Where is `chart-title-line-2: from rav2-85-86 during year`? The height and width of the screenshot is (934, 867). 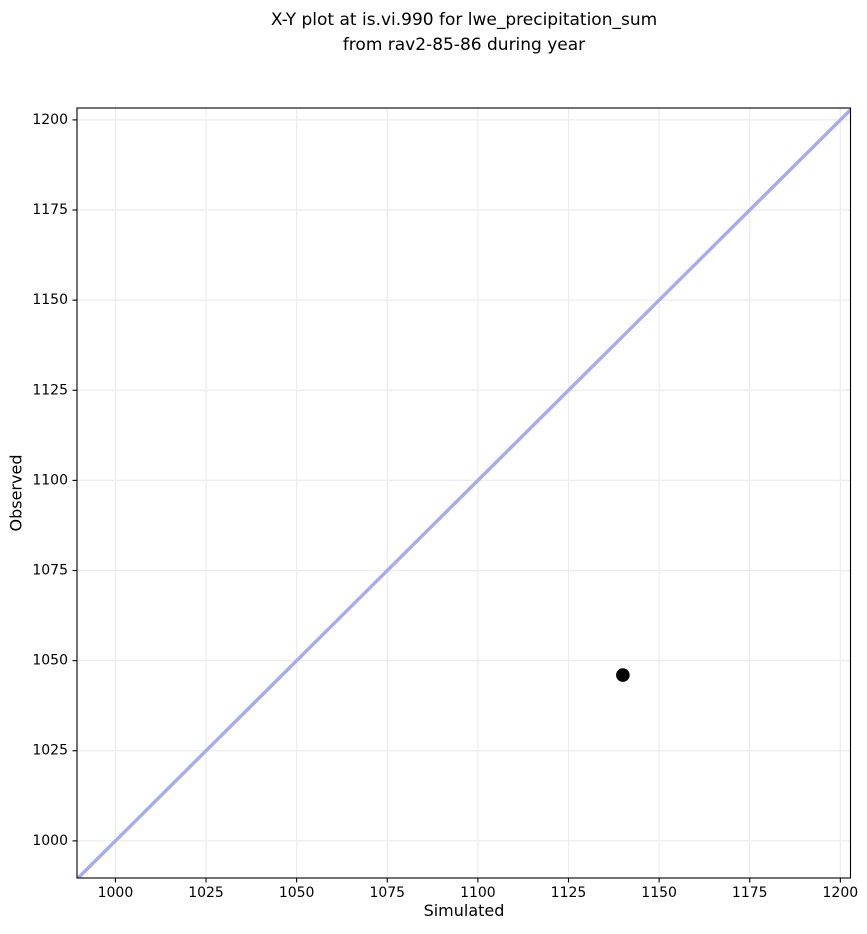 chart-title-line-2: from rav2-85-86 during year is located at coordinates (464, 45).